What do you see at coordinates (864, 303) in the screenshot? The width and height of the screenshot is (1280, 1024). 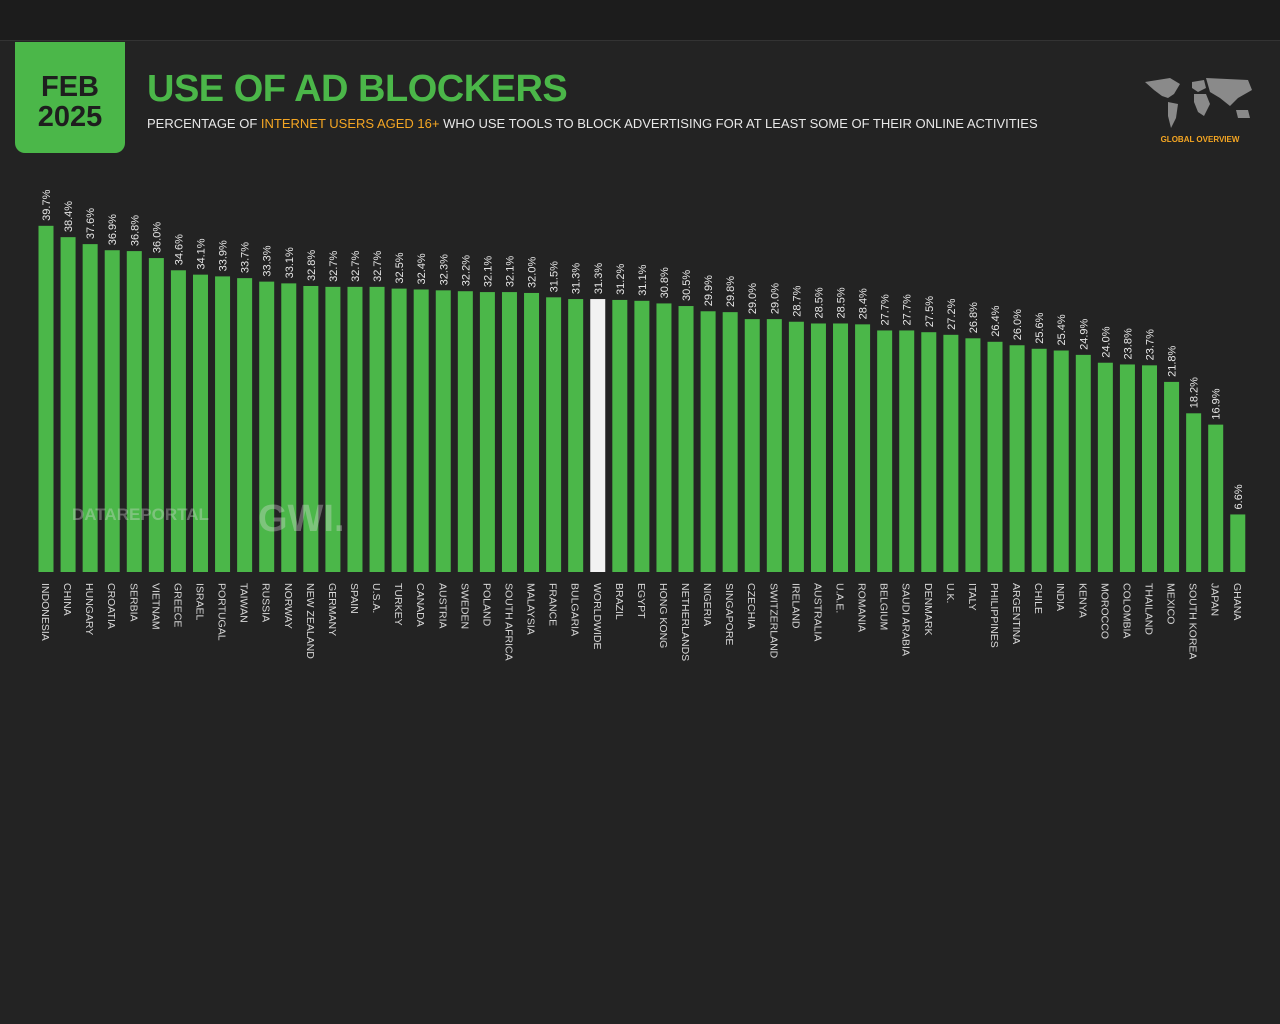 I see `value-label: 28.4%` at bounding box center [864, 303].